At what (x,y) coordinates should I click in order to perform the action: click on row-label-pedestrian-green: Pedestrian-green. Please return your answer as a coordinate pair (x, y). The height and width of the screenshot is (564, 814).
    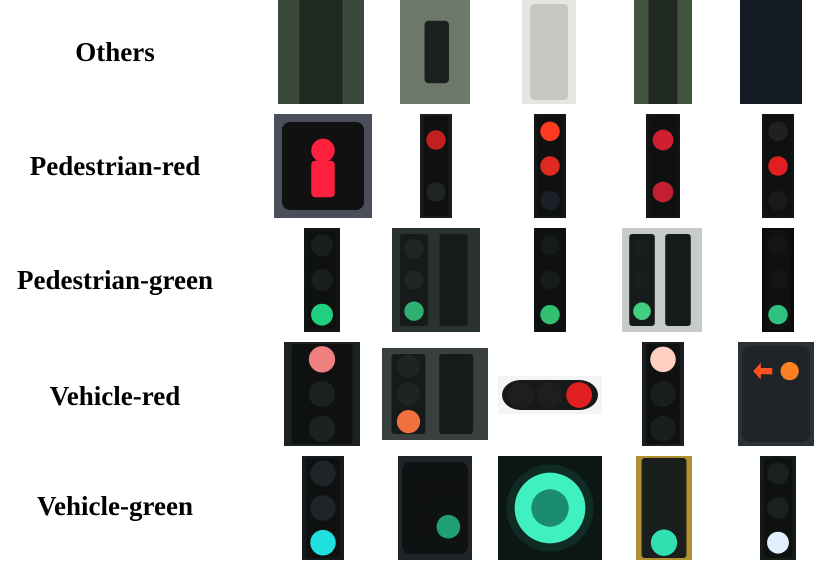
    Looking at the image, I should click on (115, 280).